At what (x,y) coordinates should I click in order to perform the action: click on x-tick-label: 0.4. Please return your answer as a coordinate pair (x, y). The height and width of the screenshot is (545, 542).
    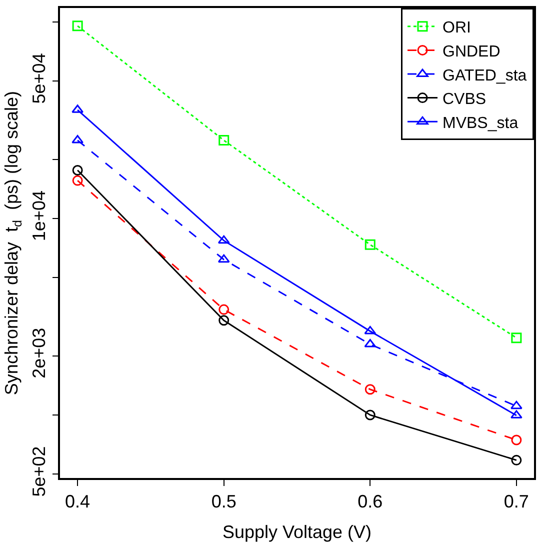
    Looking at the image, I should click on (77, 501).